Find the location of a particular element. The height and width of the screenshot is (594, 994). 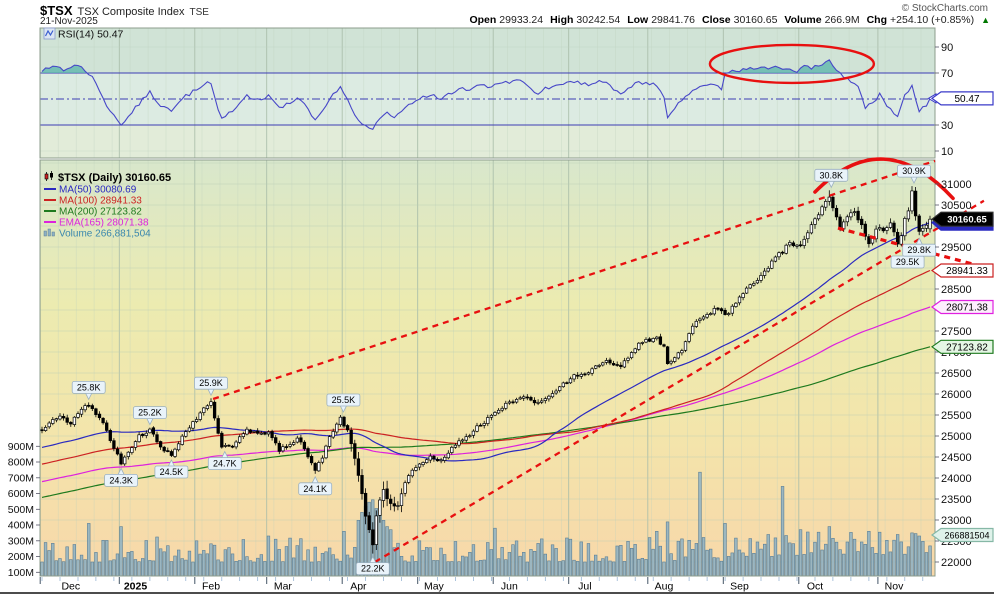

price-callout: 22.2K is located at coordinates (372, 565).